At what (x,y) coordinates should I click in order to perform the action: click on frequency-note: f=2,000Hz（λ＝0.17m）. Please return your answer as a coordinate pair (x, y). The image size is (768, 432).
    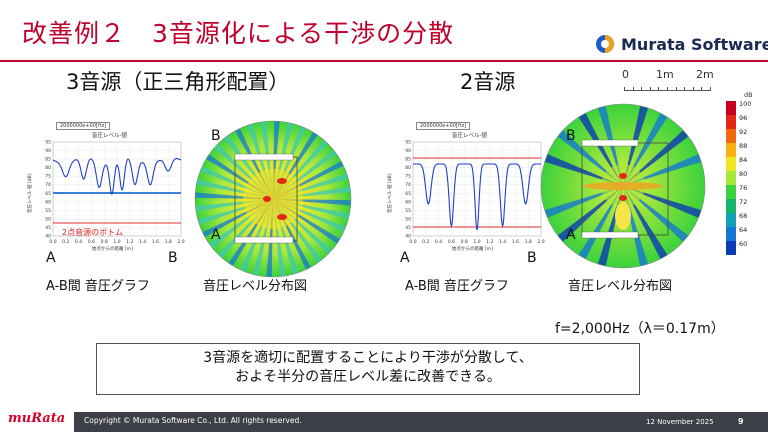
    Looking at the image, I should click on (640, 329).